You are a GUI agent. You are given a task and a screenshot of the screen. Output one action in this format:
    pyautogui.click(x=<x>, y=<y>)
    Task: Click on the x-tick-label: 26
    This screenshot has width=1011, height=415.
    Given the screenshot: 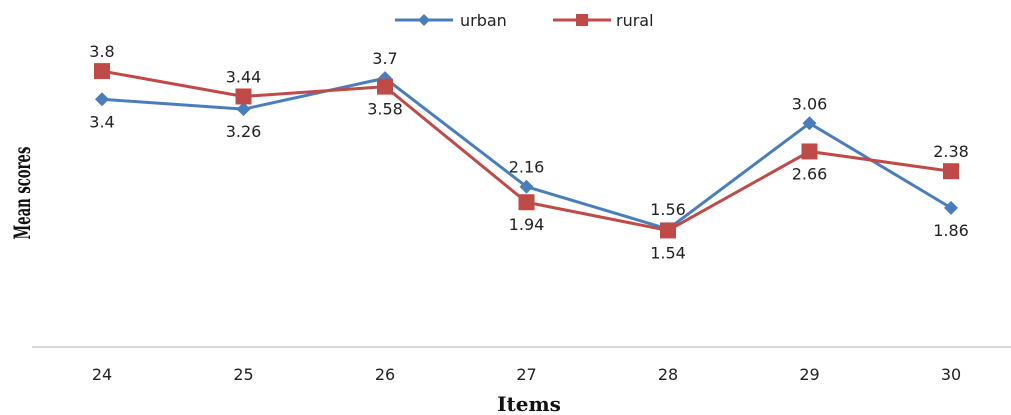 What is the action you would take?
    pyautogui.click(x=385, y=374)
    